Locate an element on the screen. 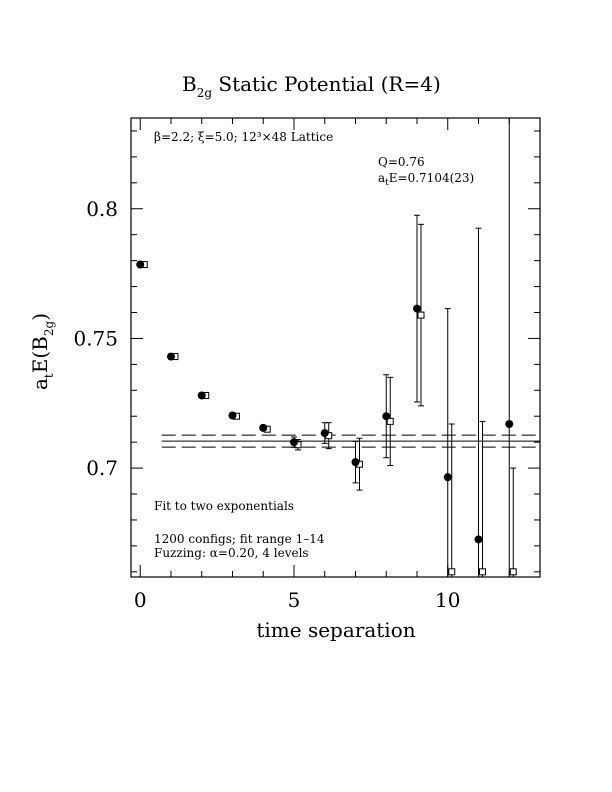 Image resolution: width=612 pixels, height=792 pixels. y-tick-label: 0.75 is located at coordinates (95, 338).